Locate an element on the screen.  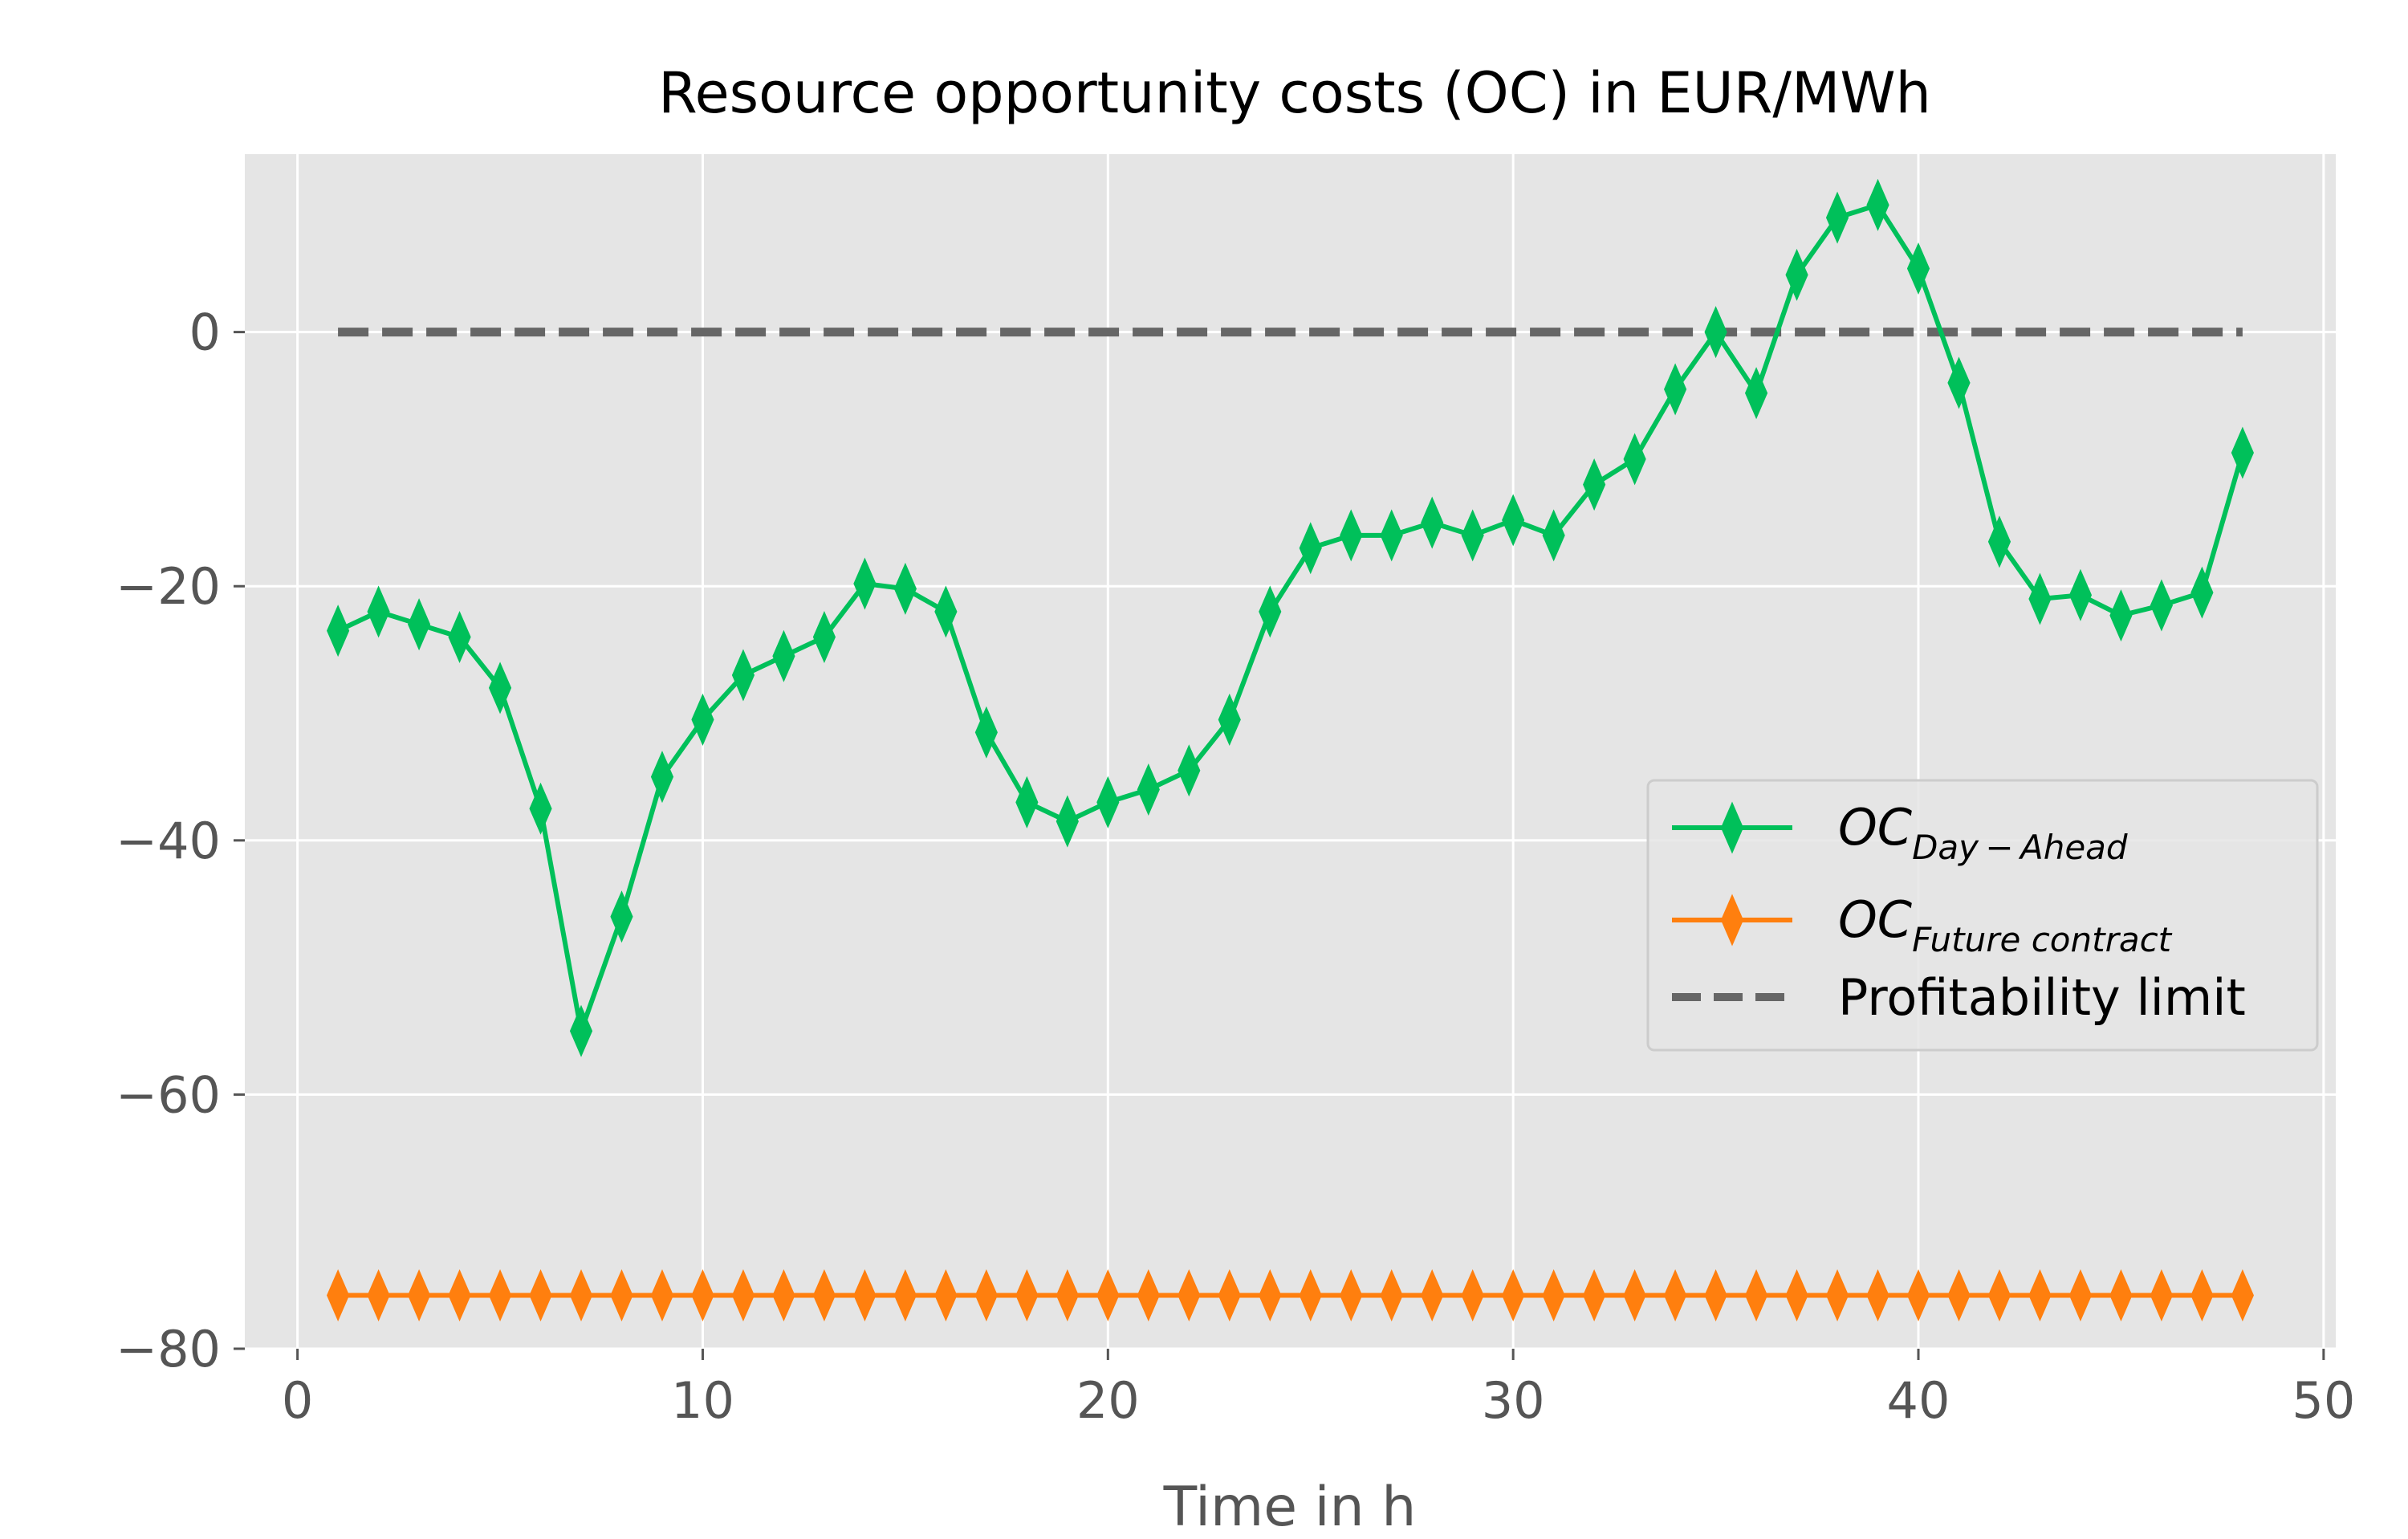
y-tick-label: −40 is located at coordinates (168, 841).